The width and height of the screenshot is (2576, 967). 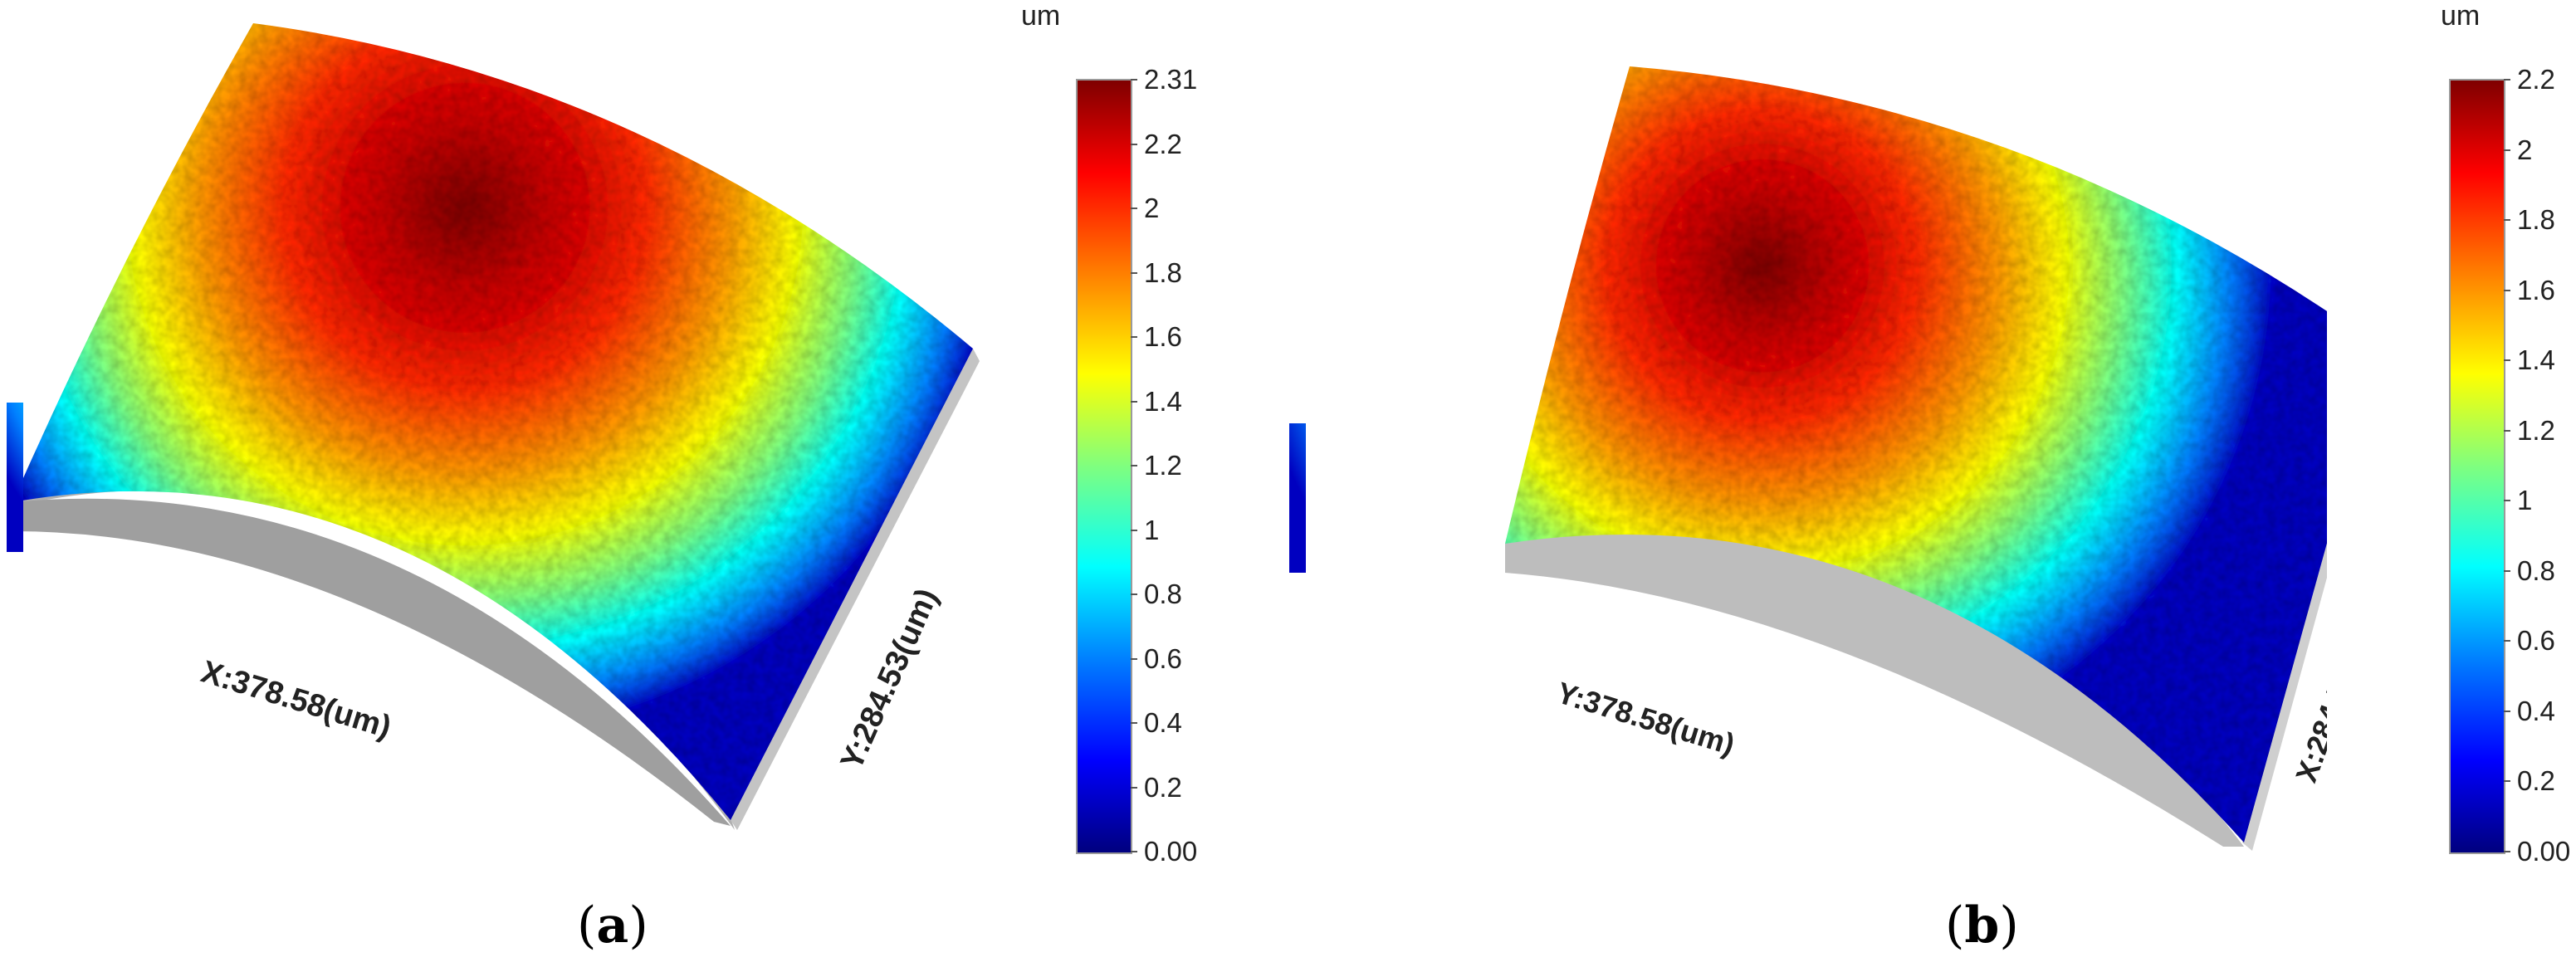 I want to click on colorbar-unit-a: um, so click(x=1041, y=16).